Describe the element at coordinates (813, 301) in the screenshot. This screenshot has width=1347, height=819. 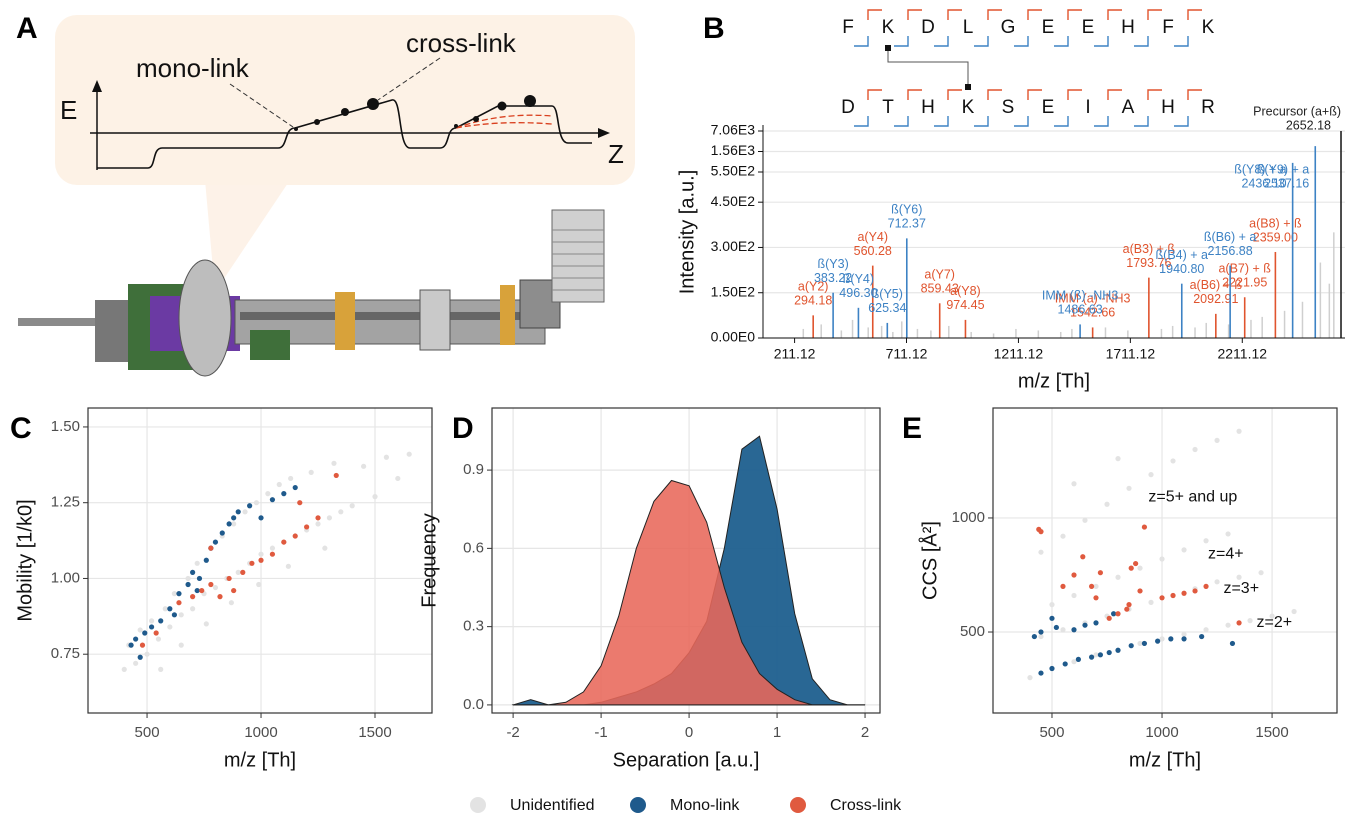
I see `fragment-mz: 294.18` at that location.